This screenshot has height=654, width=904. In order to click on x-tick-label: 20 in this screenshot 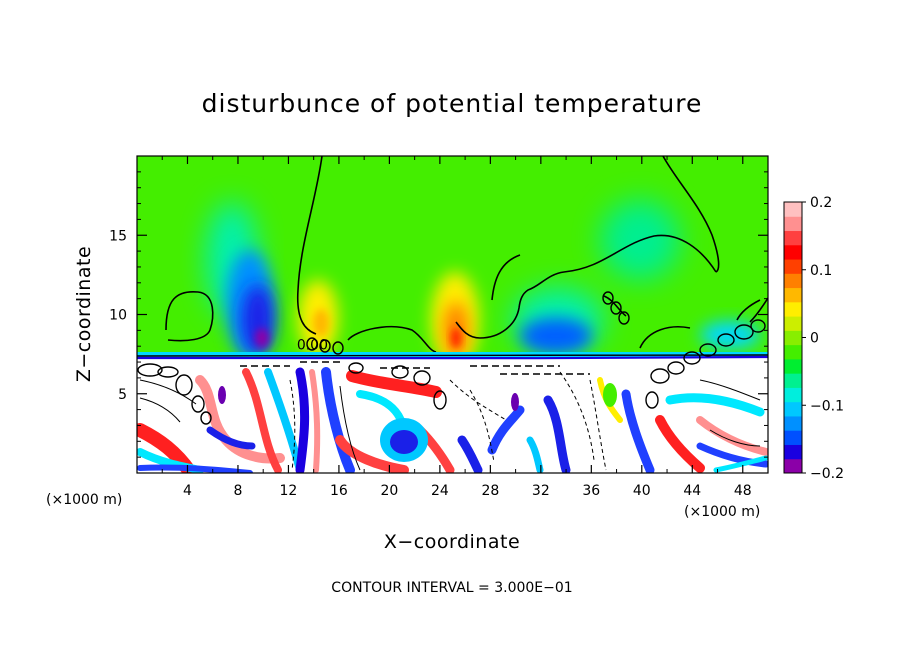, I will do `click(389, 491)`.